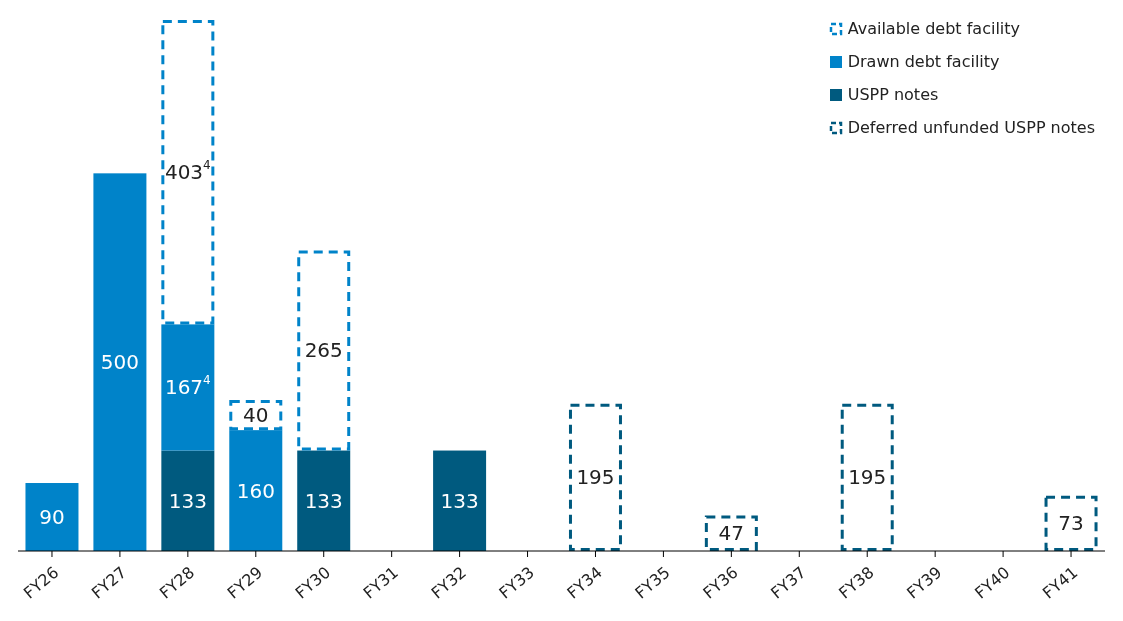 The image size is (1123, 621). What do you see at coordinates (971, 127) in the screenshot?
I see `legend-label: Deferred unfunded USPP notes` at bounding box center [971, 127].